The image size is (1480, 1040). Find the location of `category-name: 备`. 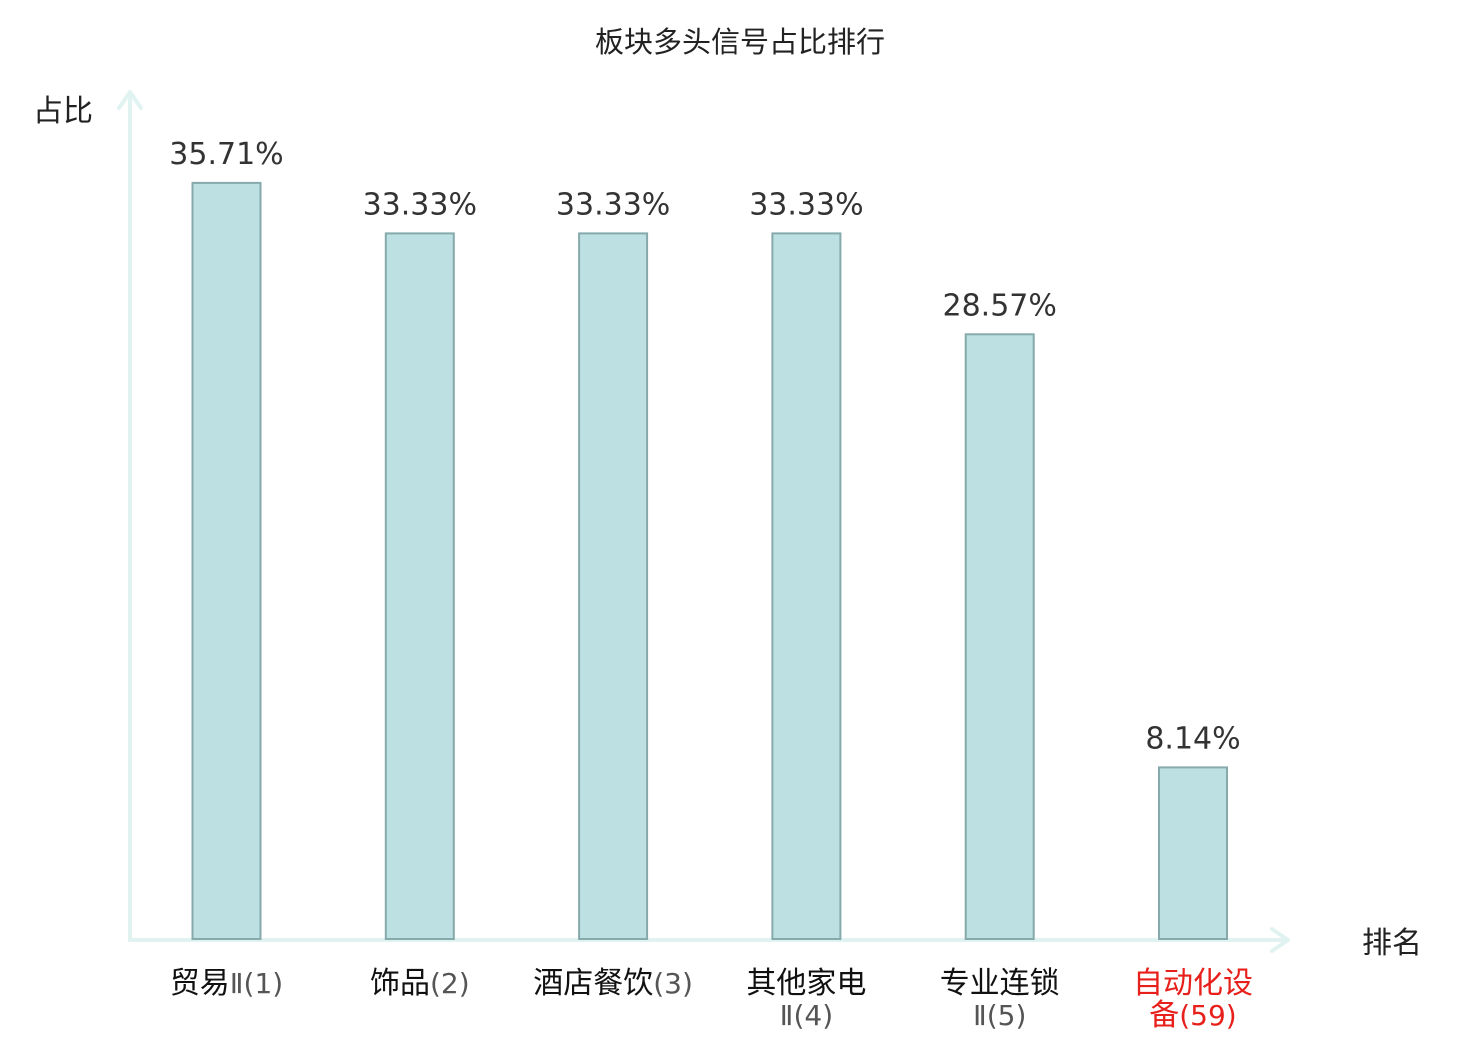

category-name: 备 is located at coordinates (1164, 1015).